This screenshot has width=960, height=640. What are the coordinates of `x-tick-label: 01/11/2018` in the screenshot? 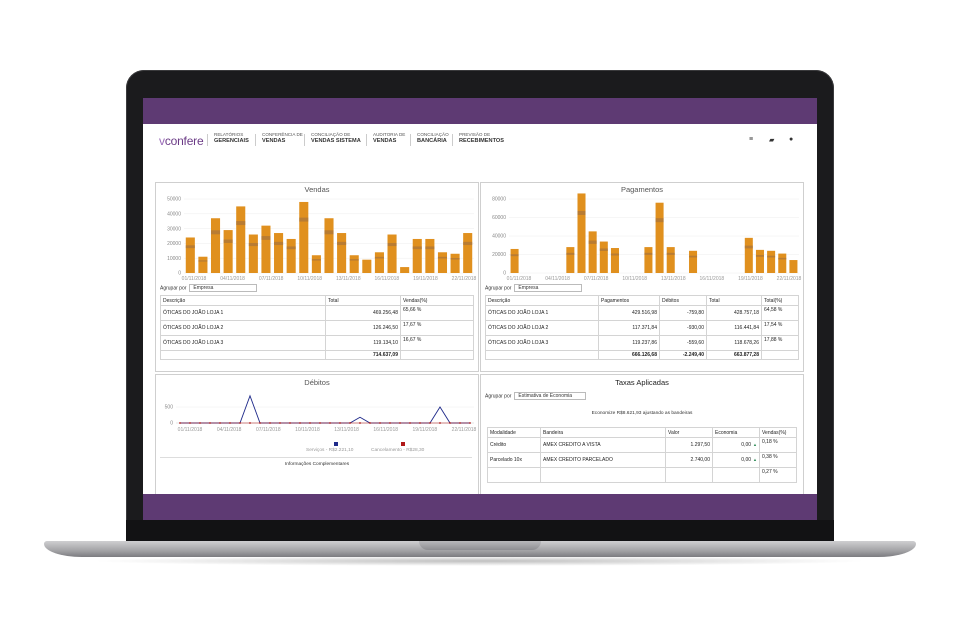 It's located at (519, 279).